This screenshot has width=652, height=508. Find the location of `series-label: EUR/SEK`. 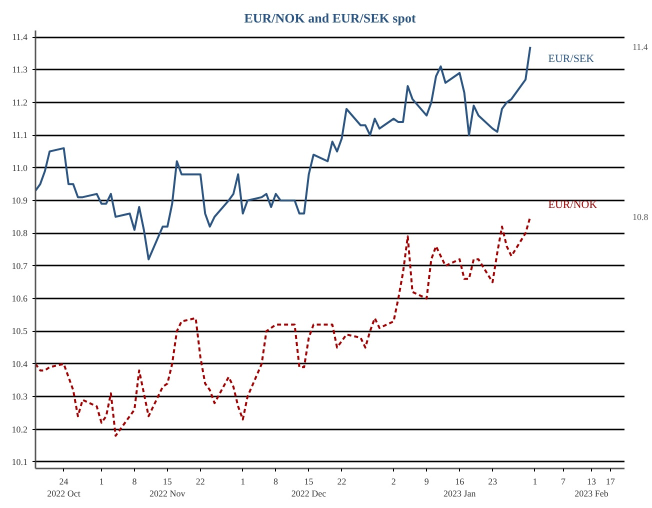

series-label: EUR/SEK is located at coordinates (571, 58).